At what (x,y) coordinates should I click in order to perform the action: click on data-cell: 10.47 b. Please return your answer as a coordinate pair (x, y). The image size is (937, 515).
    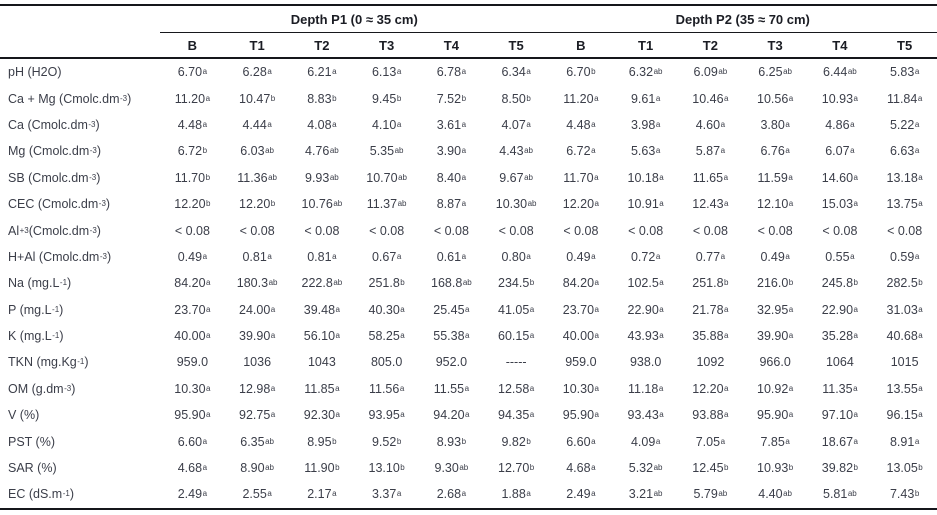
    Looking at the image, I should click on (257, 98).